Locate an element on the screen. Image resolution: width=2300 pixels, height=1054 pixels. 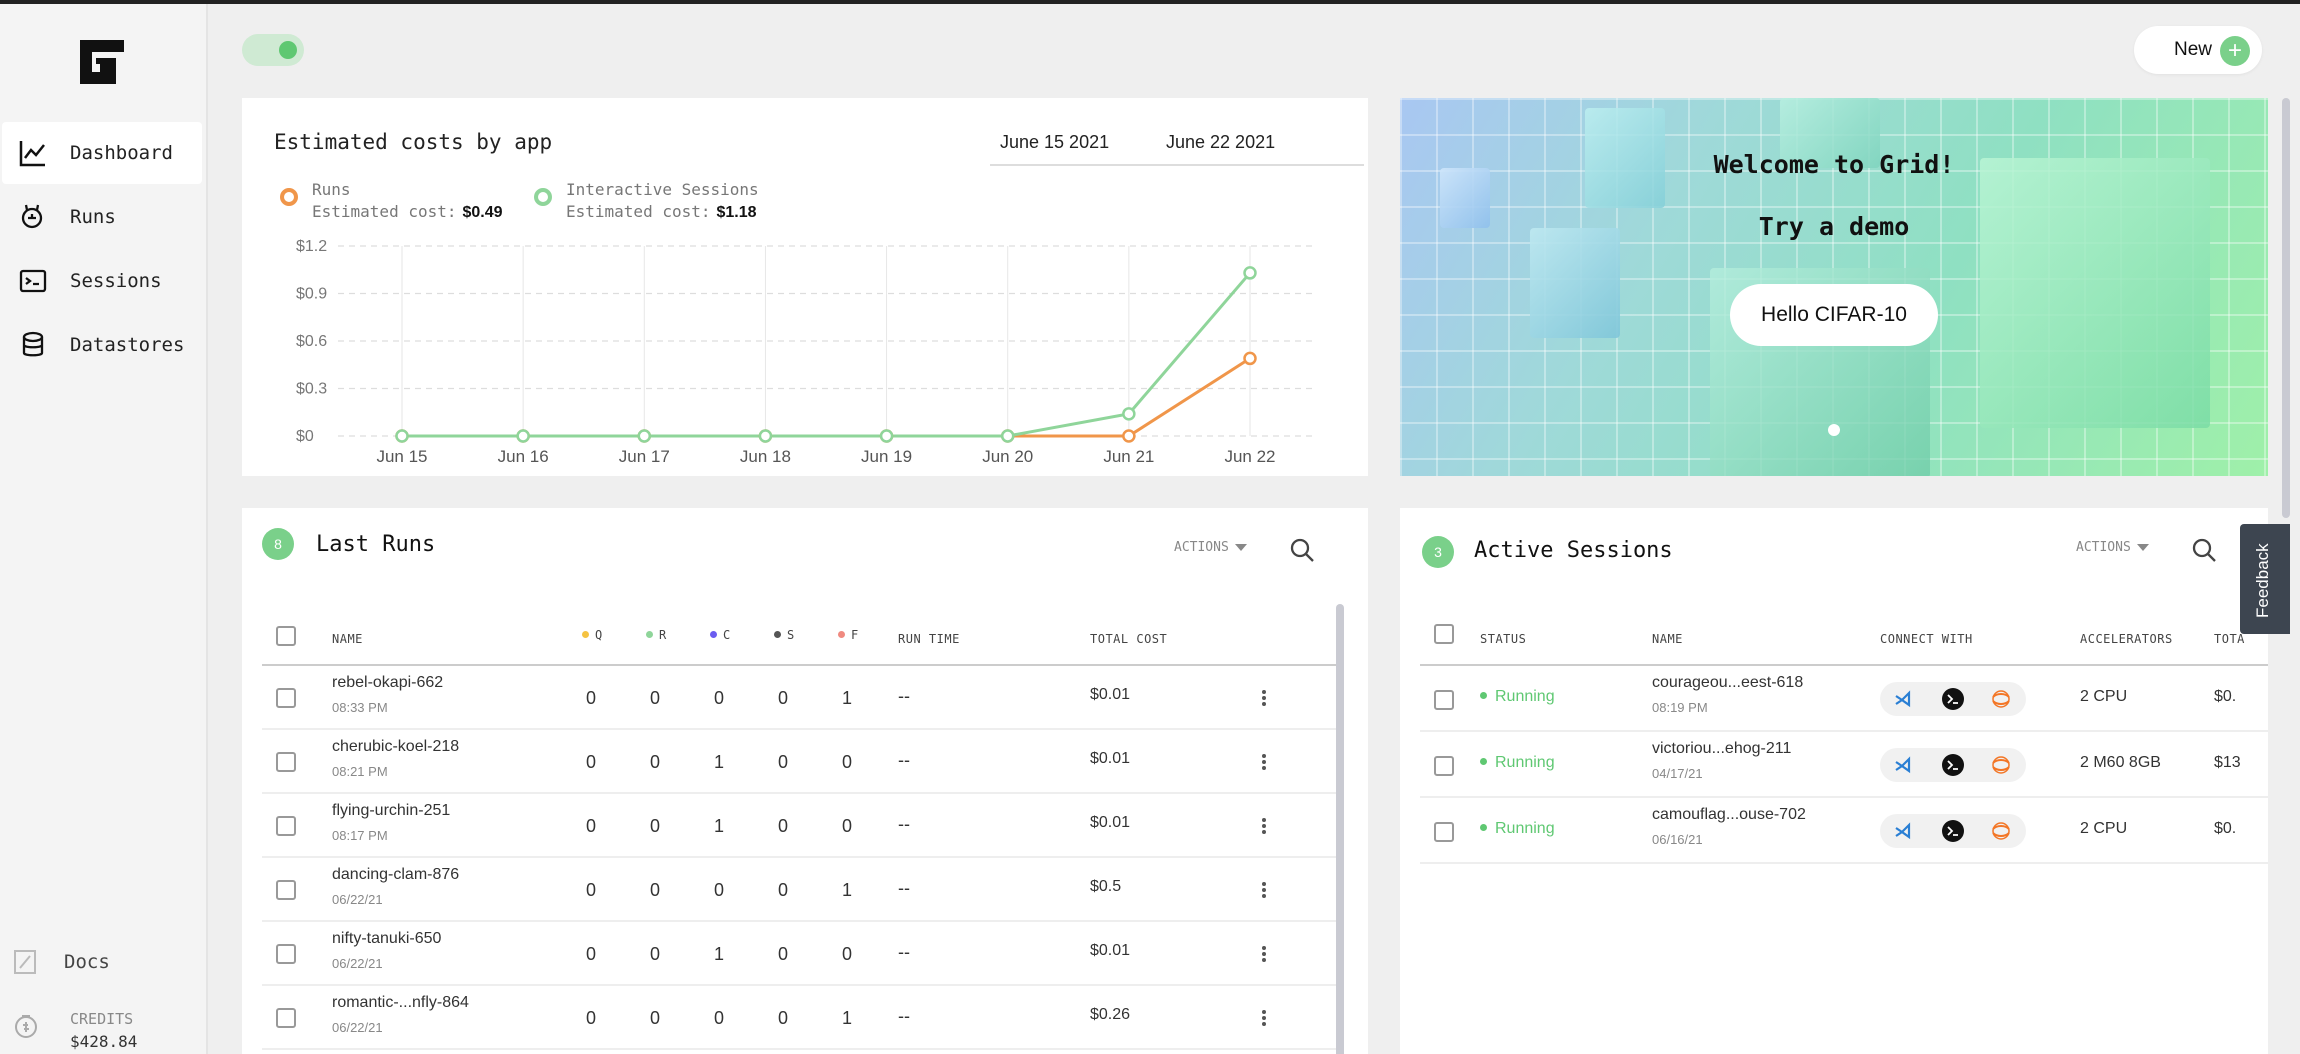
date-range-picker: June 15 2021 June 22 2021 is located at coordinates (1177, 148).